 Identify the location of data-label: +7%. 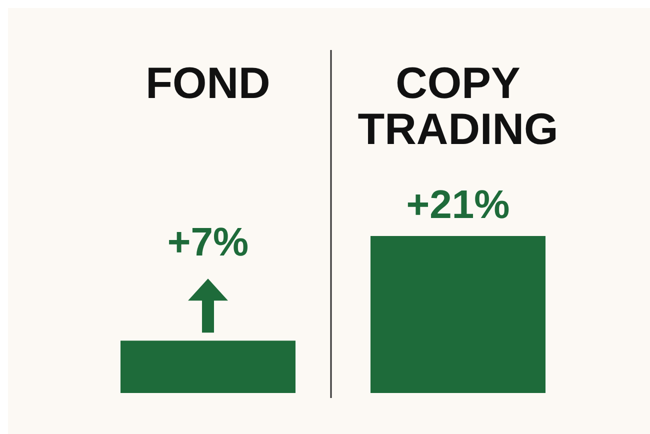
(208, 242).